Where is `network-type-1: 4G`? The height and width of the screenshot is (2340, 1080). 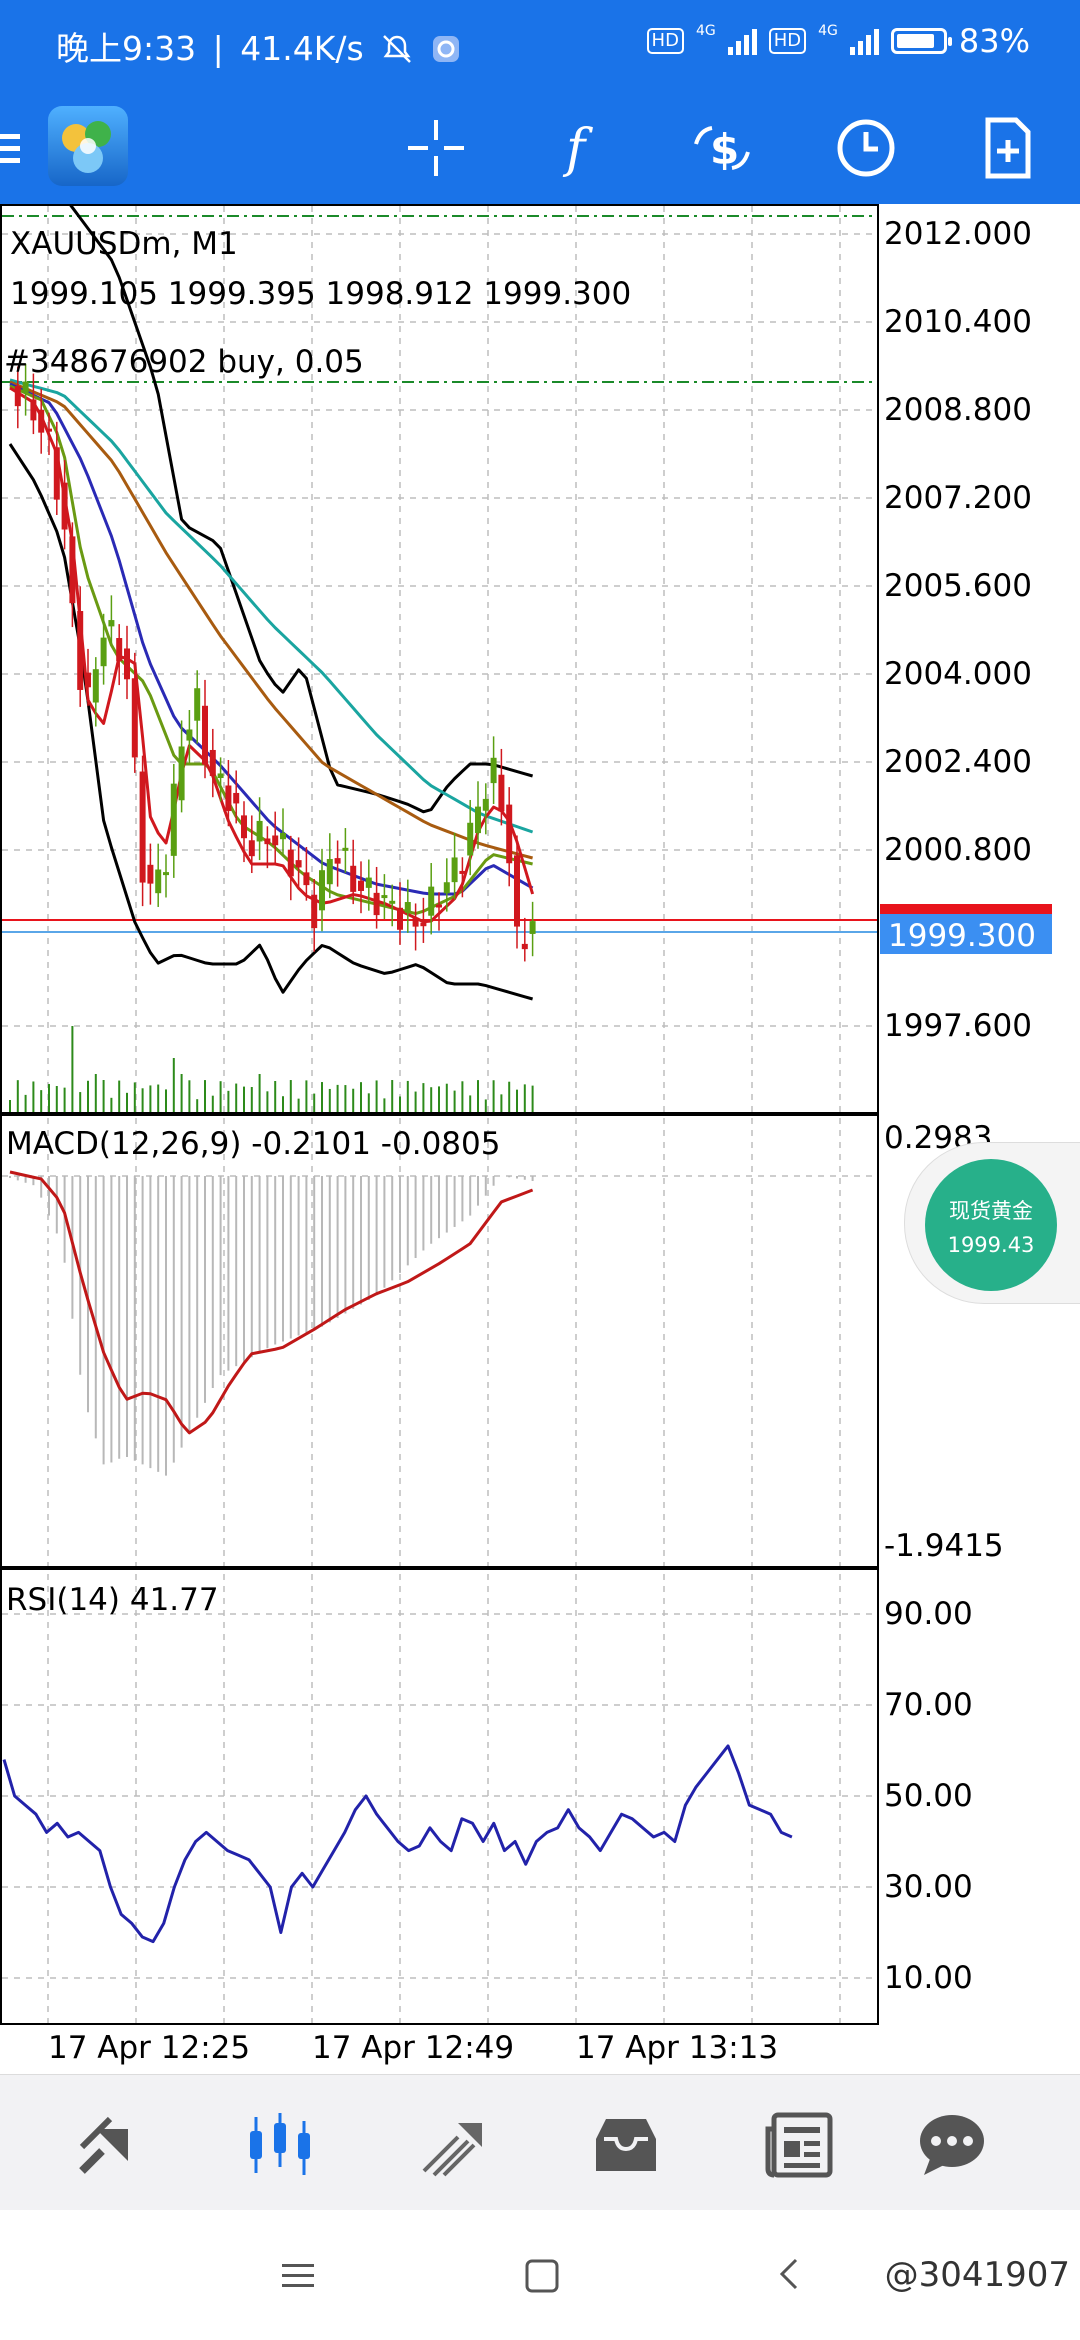 network-type-1: 4G is located at coordinates (705, 31).